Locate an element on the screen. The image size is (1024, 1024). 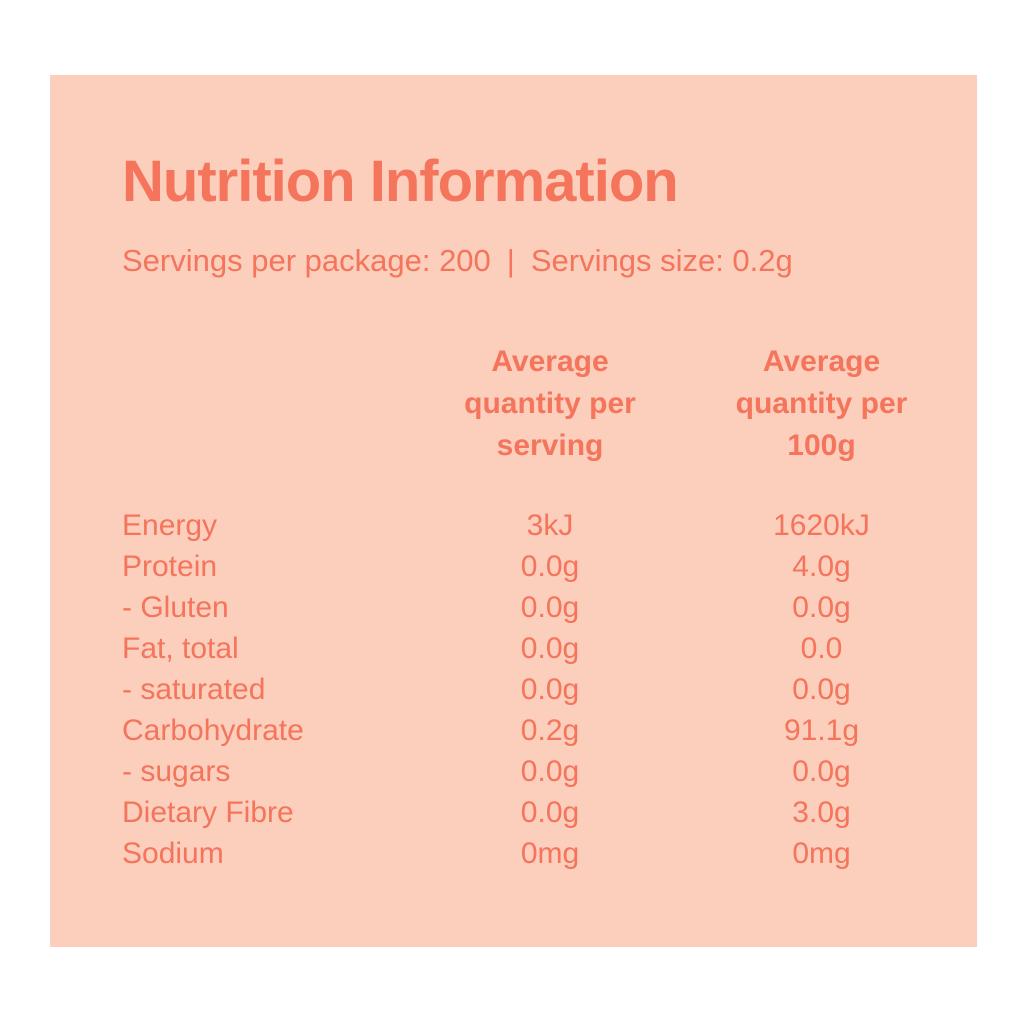
nutrient-label: Dietary Fibre is located at coordinates (208, 812).